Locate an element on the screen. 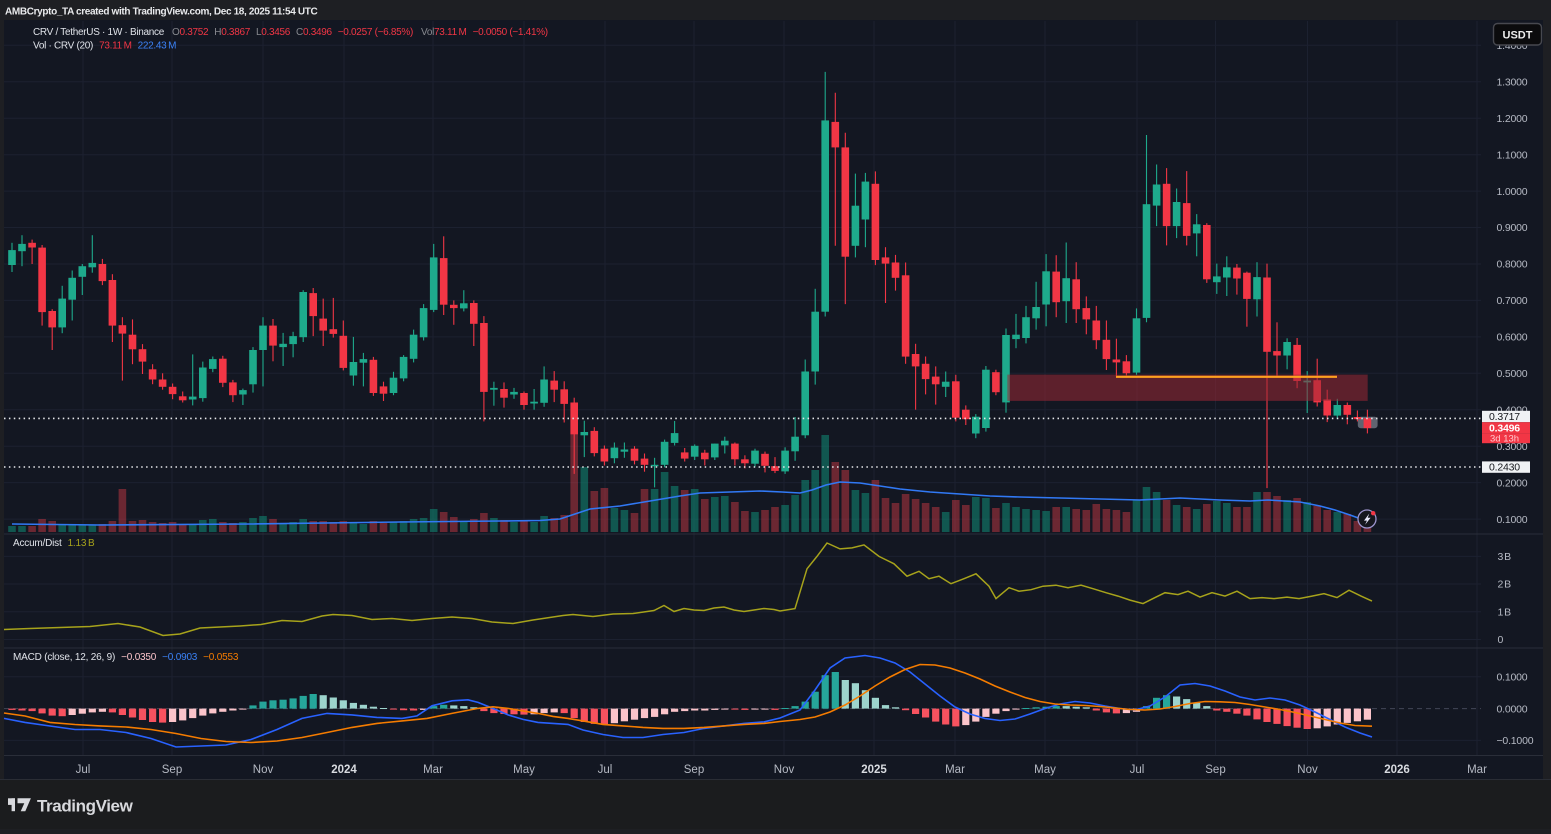 The height and width of the screenshot is (834, 1551). svg-text: 0.7000 is located at coordinates (1512, 301).